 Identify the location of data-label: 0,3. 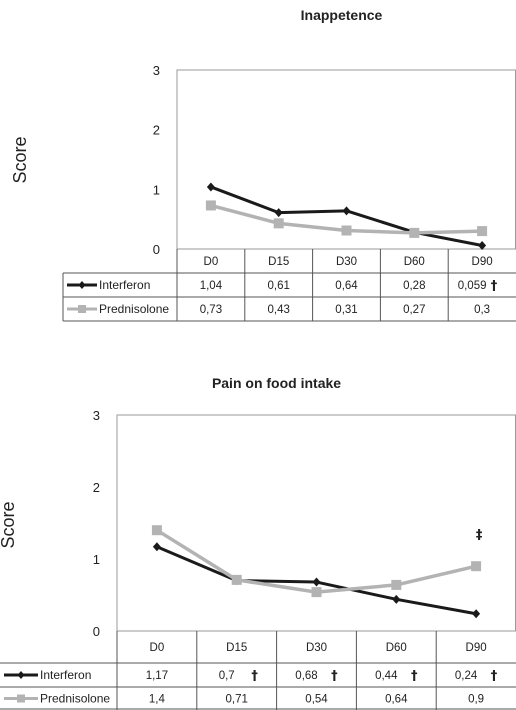
(482, 310).